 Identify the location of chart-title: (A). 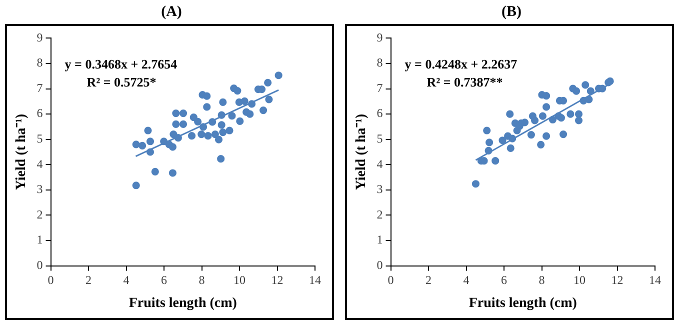
(171, 12).